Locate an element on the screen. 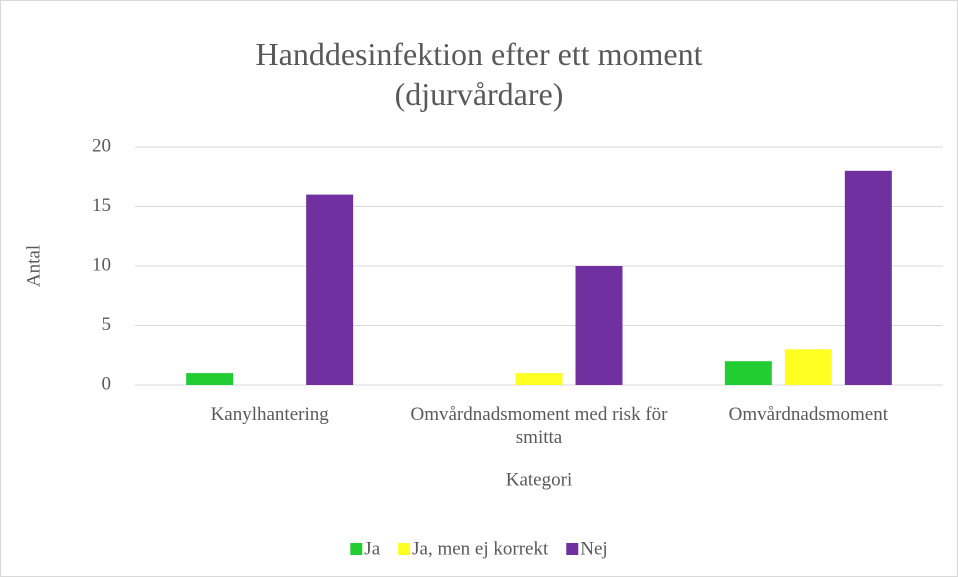 This screenshot has height=577, width=958. legend-label: Ja, men ej korrekt is located at coordinates (480, 548).